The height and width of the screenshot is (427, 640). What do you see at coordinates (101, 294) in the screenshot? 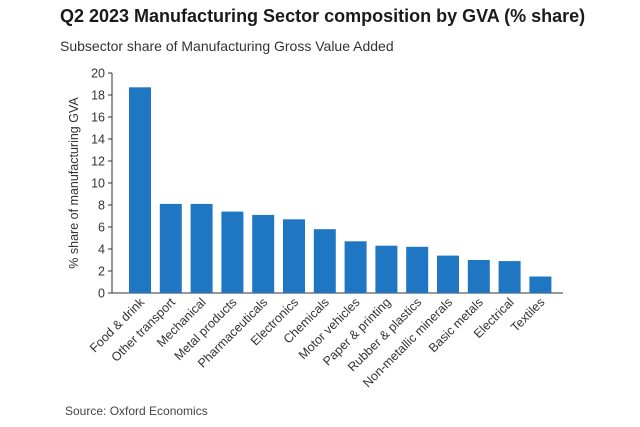
I see `y-tick-label: 0` at bounding box center [101, 294].